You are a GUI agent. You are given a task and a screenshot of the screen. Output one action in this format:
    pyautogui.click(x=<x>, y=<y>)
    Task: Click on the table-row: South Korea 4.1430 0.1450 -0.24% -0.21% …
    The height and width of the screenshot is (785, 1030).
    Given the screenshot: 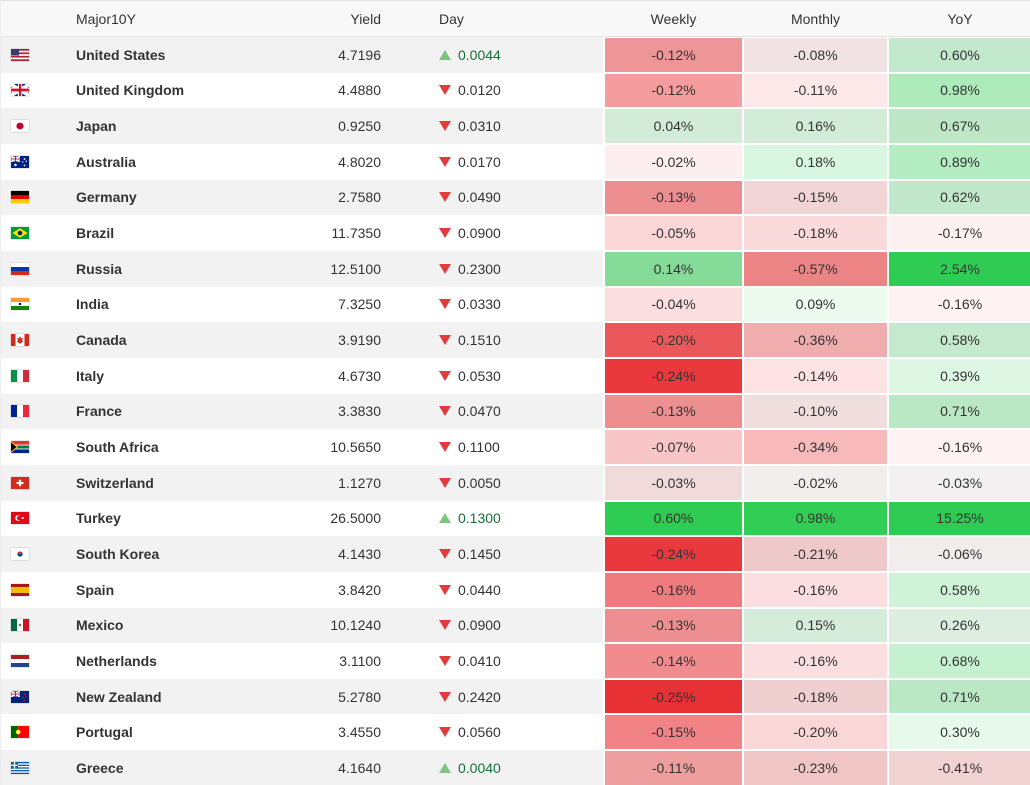 What is the action you would take?
    pyautogui.click(x=515, y=554)
    